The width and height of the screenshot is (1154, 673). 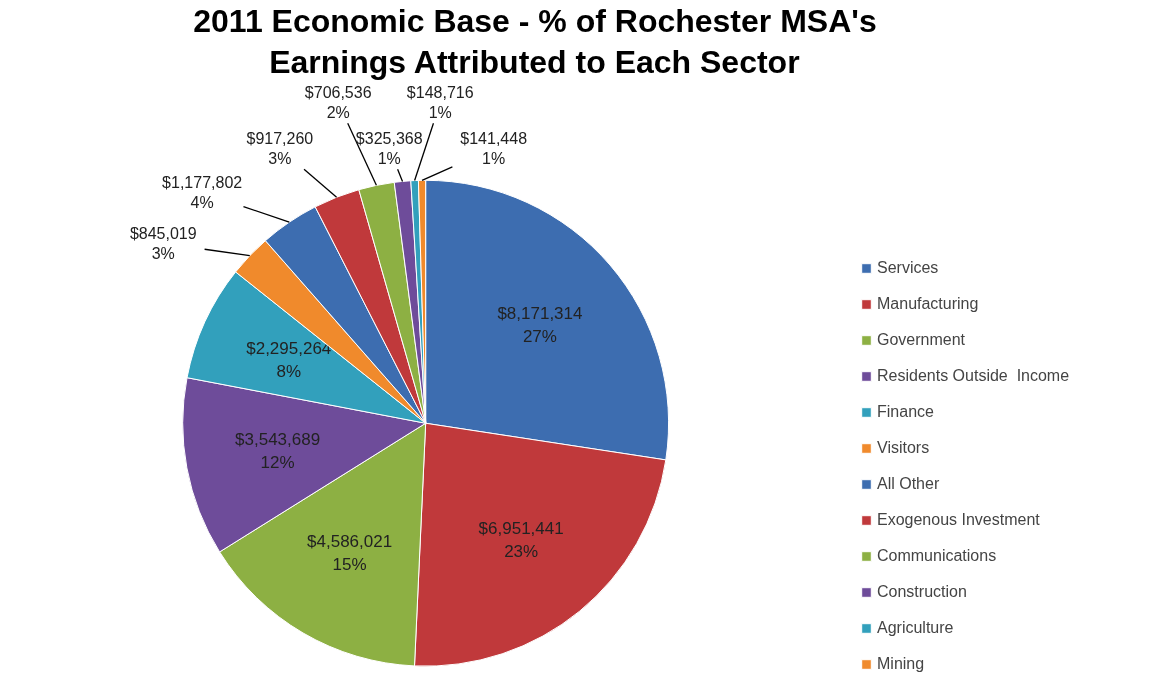 I want to click on legend-label: Residents Outside Income, so click(x=973, y=376).